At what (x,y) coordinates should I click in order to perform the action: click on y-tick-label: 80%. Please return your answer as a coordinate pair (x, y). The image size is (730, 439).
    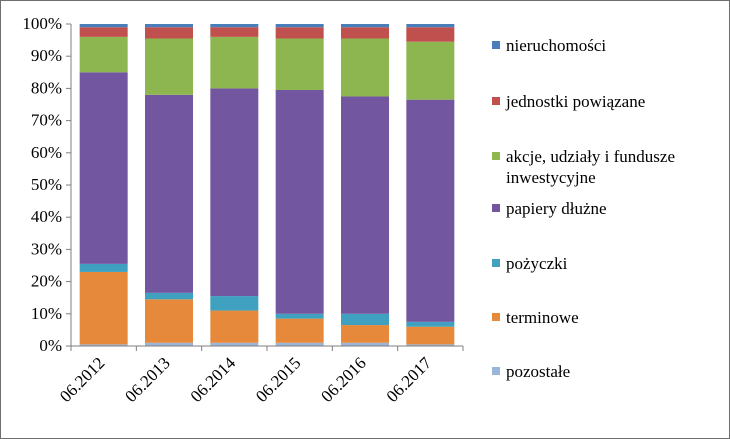
    Looking at the image, I should click on (46, 87).